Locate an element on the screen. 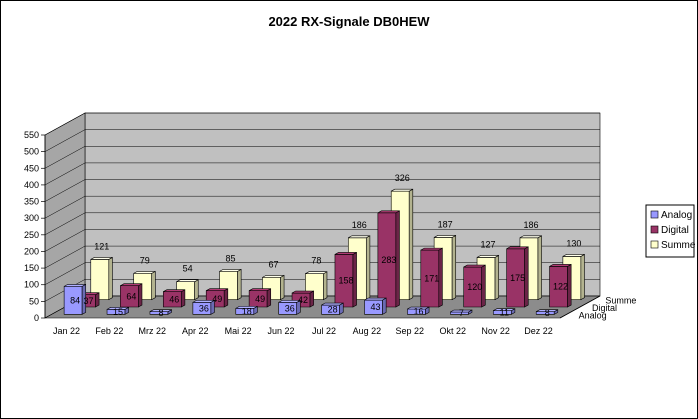 This screenshot has width=698, height=419. legend-swatch-analog is located at coordinates (654, 214).